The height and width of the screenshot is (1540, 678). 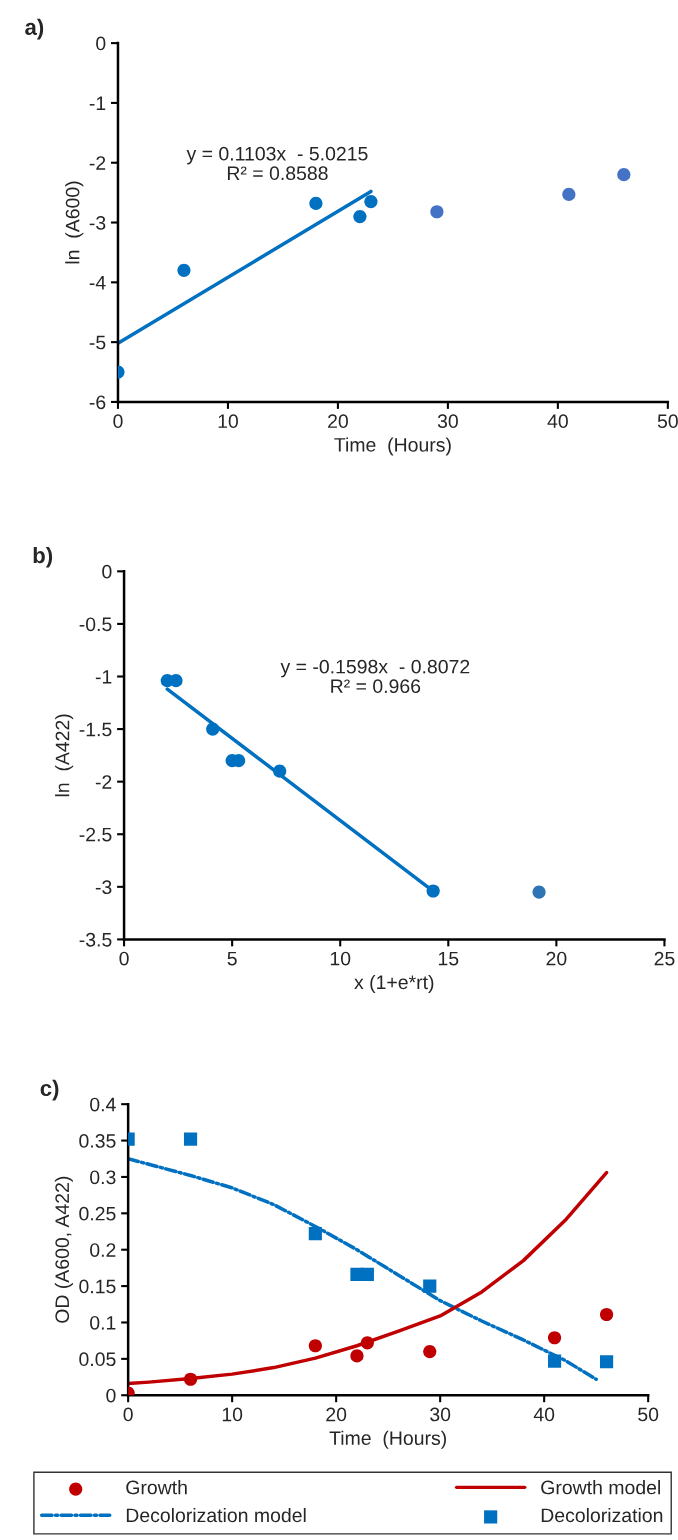 What do you see at coordinates (103, 1104) in the screenshot?
I see `y-tick-label: 0.4` at bounding box center [103, 1104].